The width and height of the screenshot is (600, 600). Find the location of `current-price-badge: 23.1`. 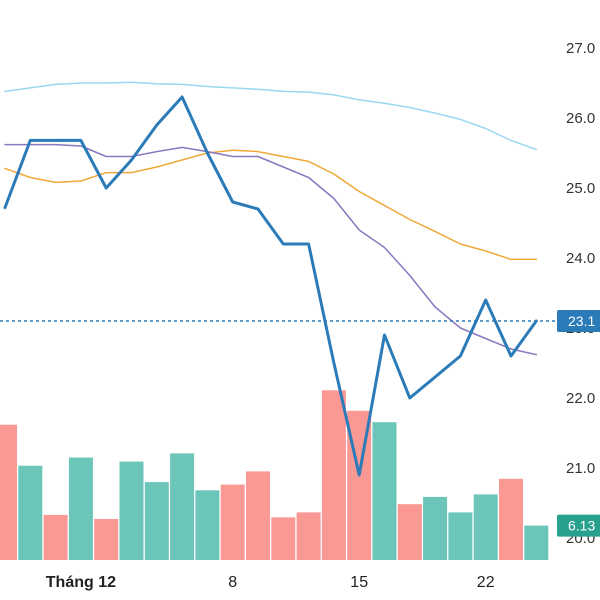

current-price-badge: 23.1 is located at coordinates (578, 321).